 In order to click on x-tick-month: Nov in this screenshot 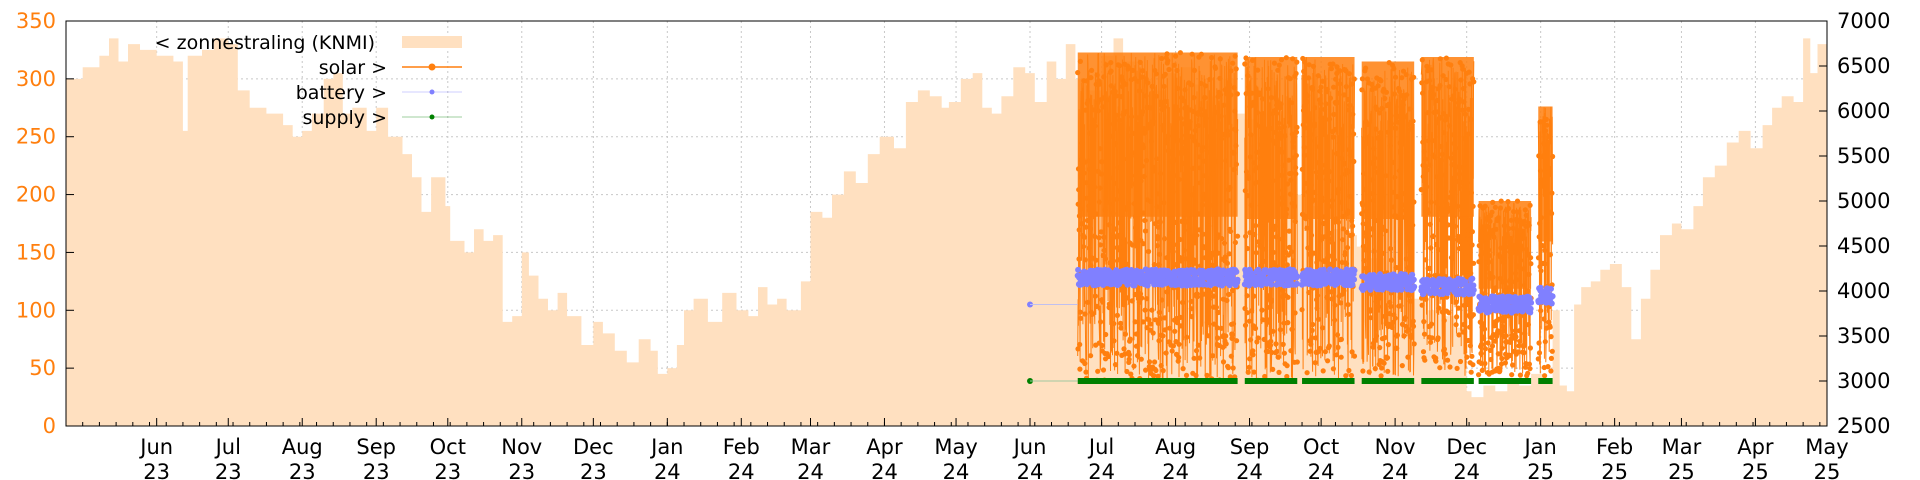, I will do `click(521, 447)`.